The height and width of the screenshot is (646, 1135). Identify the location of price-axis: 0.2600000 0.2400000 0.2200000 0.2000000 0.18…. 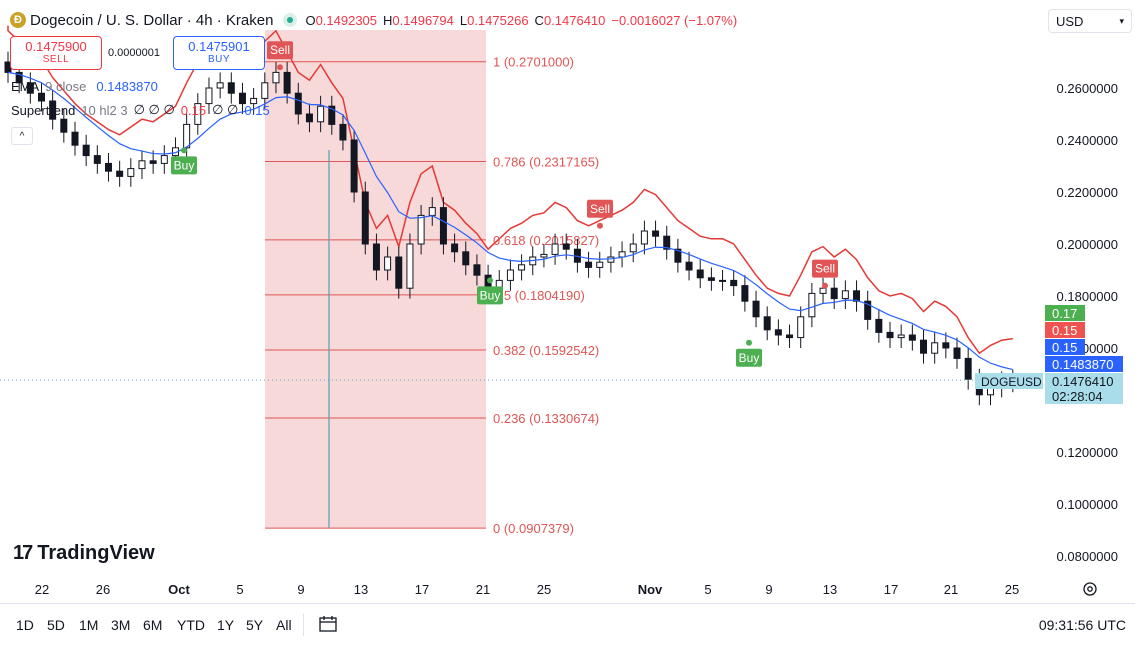
(1087, 322).